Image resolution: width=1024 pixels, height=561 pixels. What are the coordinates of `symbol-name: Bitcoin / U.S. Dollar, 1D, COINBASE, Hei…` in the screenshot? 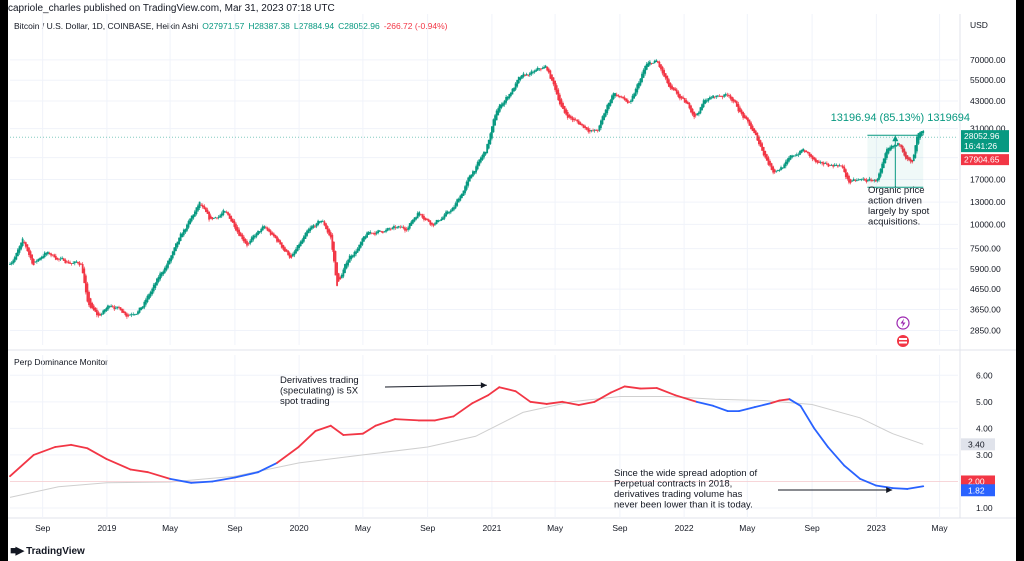 It's located at (106, 26).